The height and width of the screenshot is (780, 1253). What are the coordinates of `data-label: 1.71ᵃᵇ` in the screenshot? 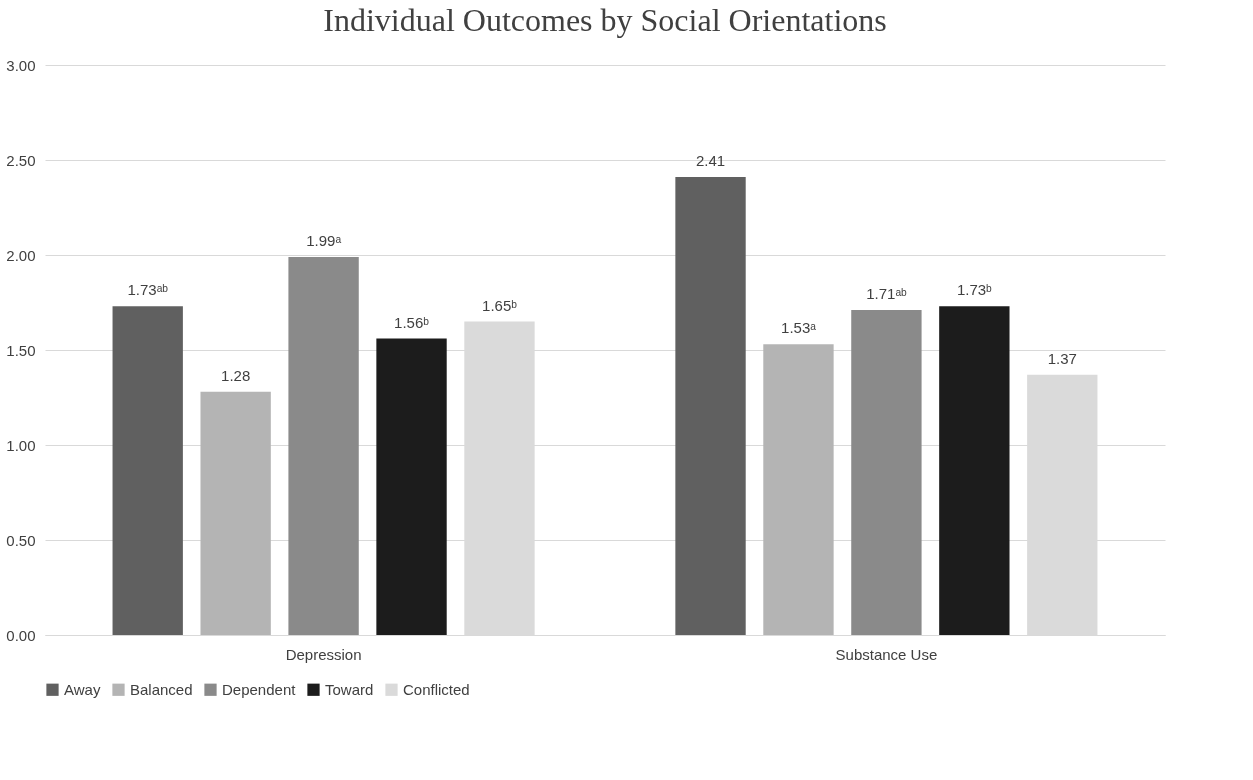 It's located at (886, 294).